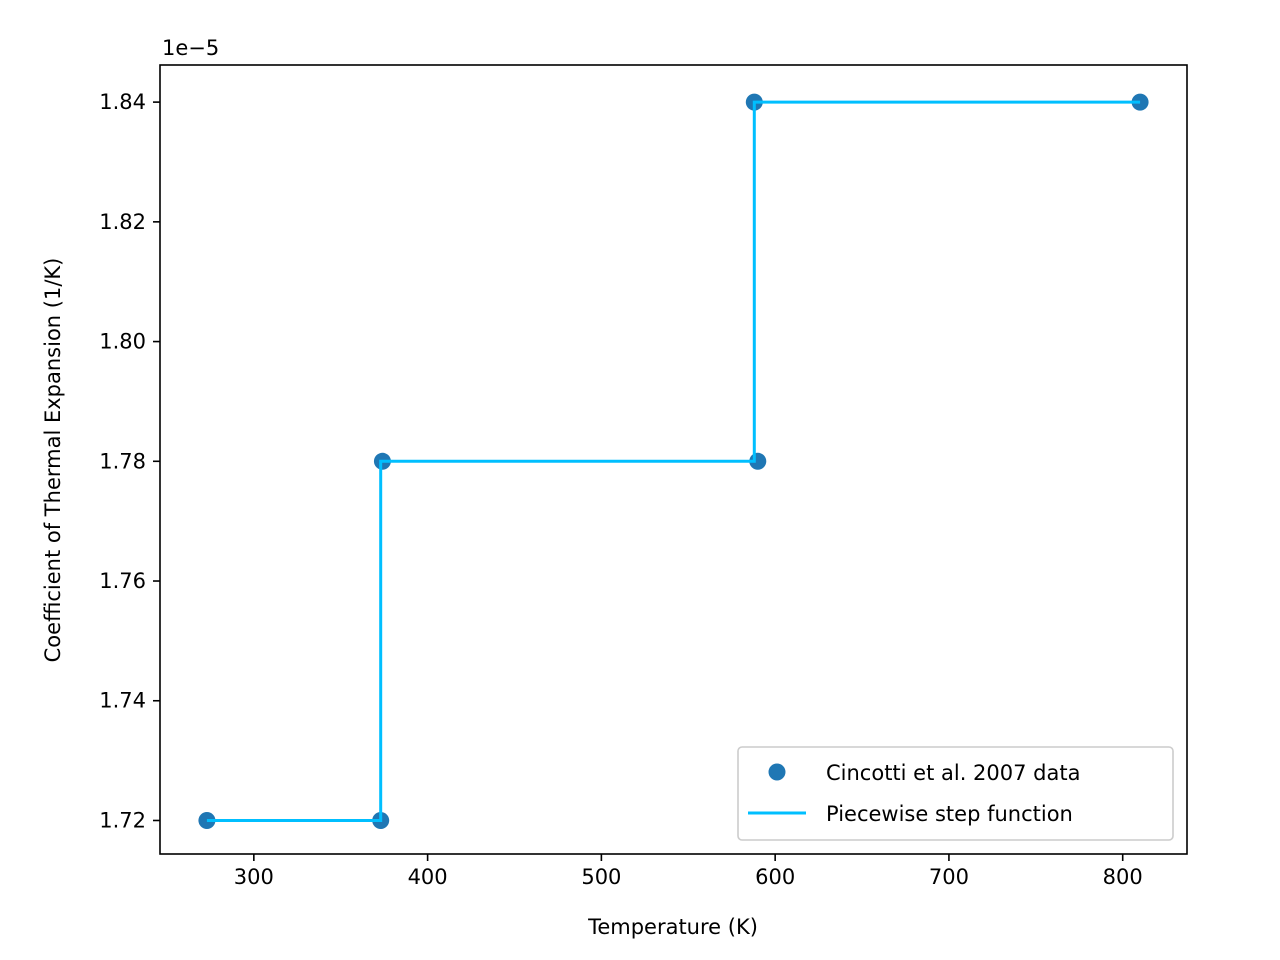  I want to click on x-axis-label: Temperature (K), so click(672, 927).